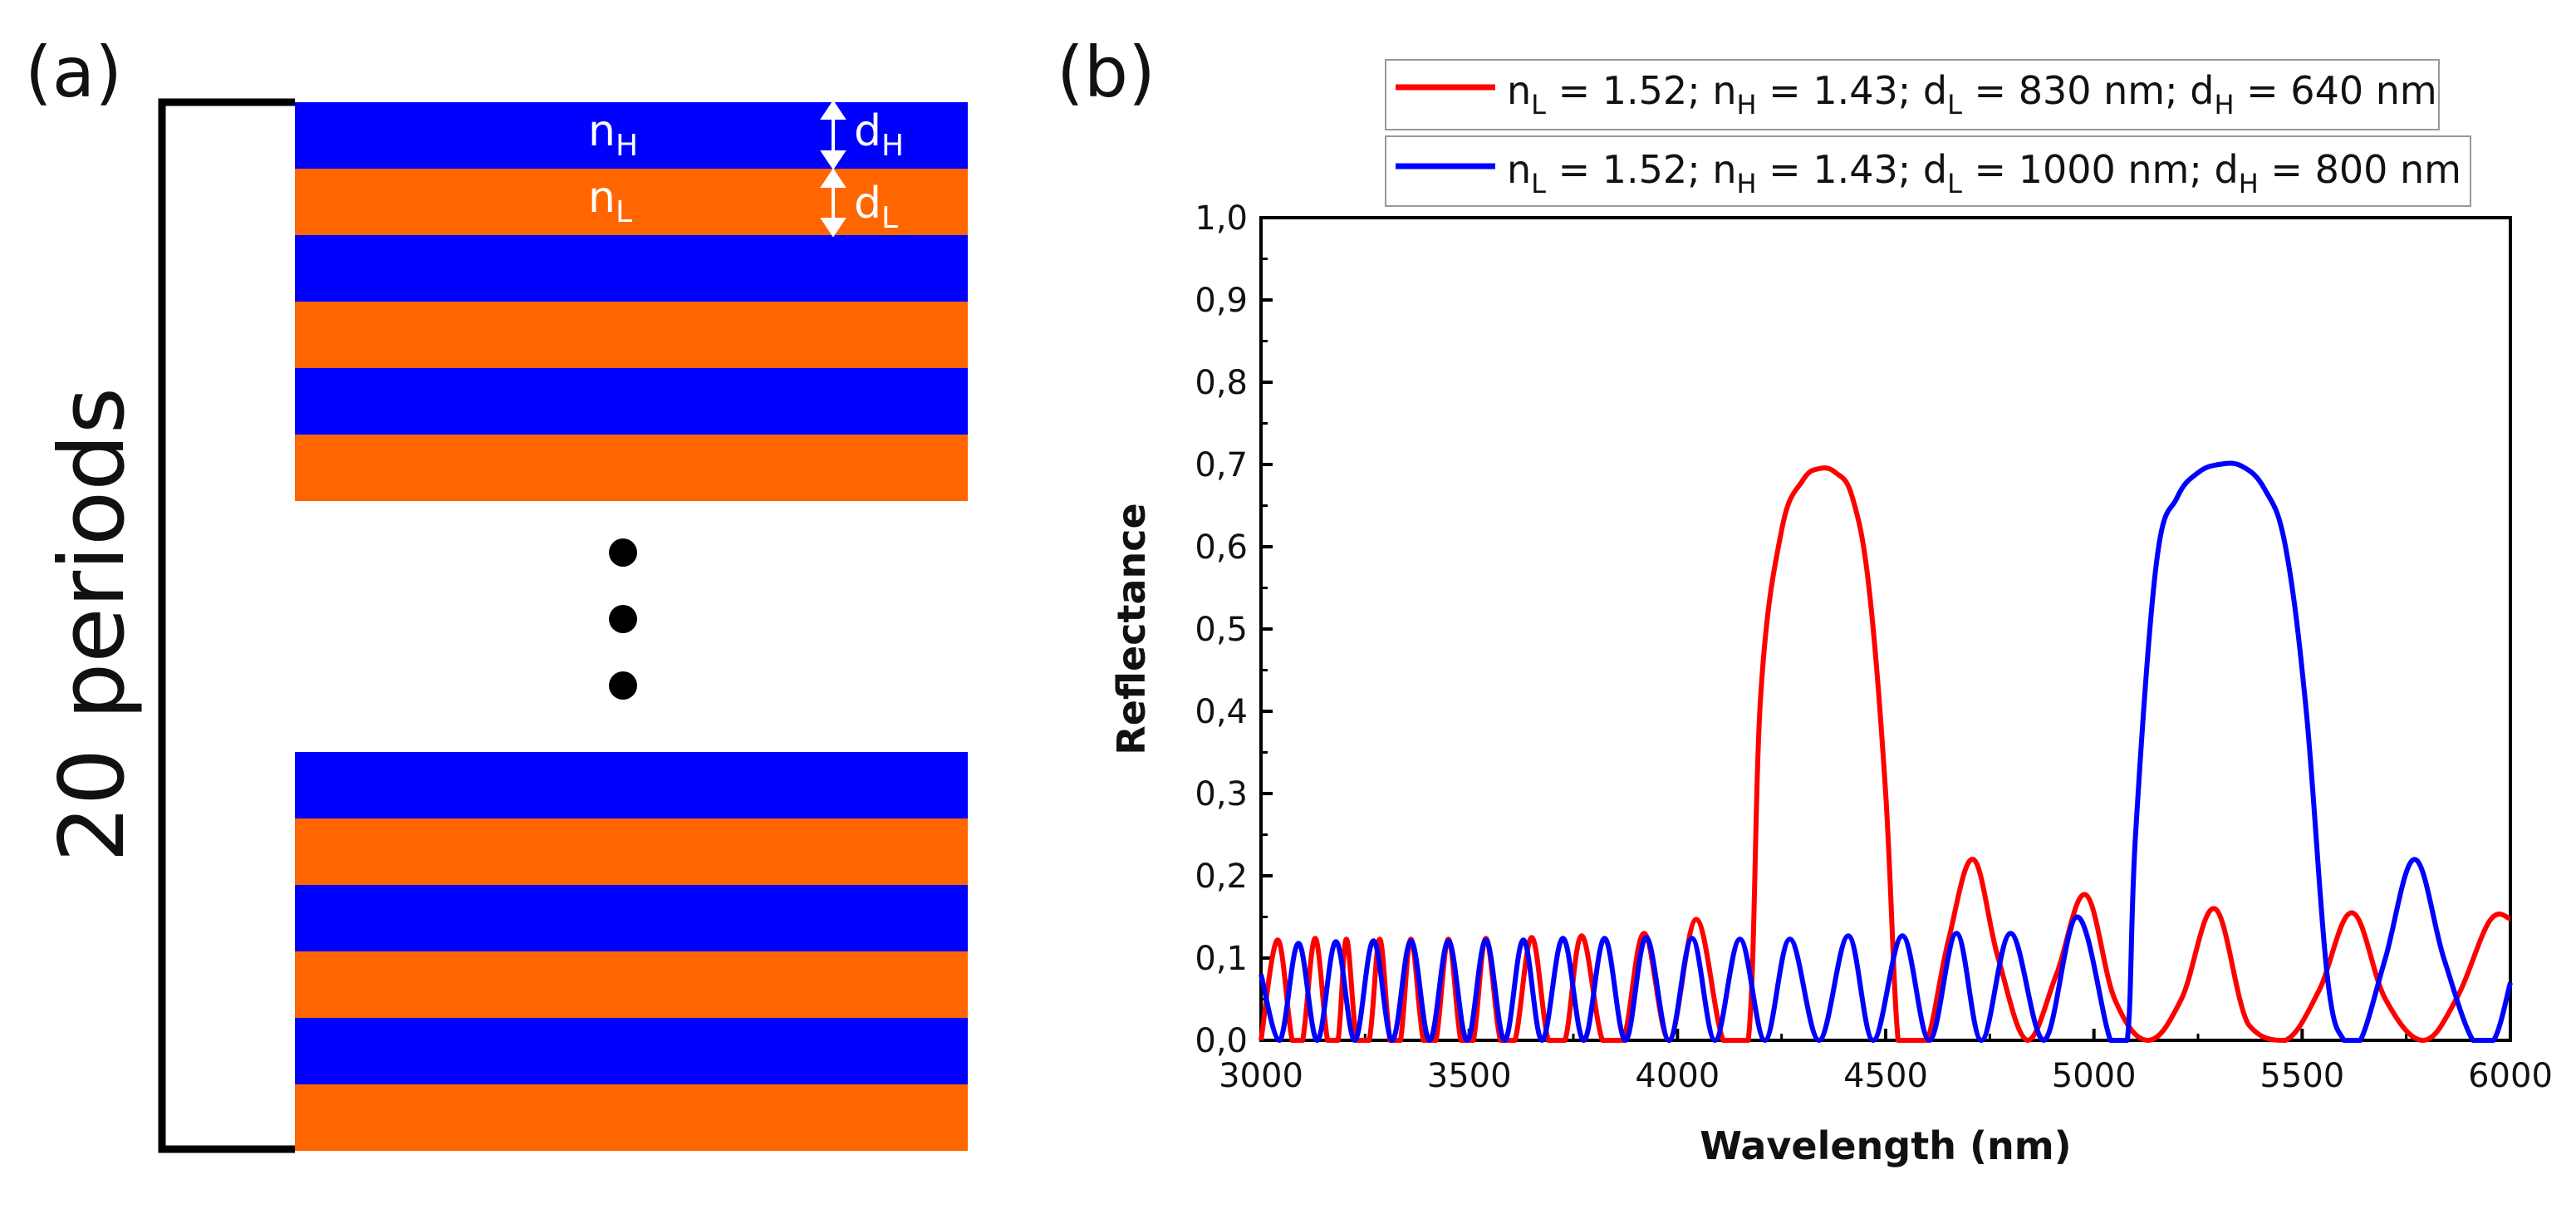 This screenshot has width=2576, height=1209. Describe the element at coordinates (1221, 301) in the screenshot. I see `y-tick-label: 0,9` at that location.